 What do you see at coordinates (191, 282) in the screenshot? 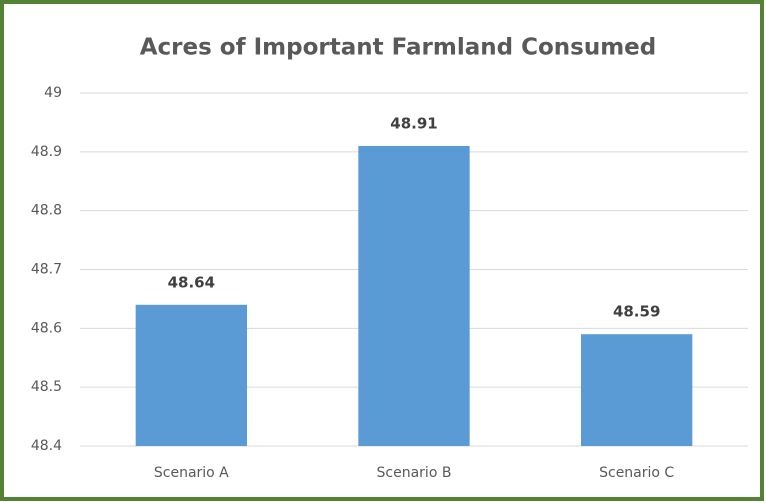
I see `data-label: 48.64` at bounding box center [191, 282].